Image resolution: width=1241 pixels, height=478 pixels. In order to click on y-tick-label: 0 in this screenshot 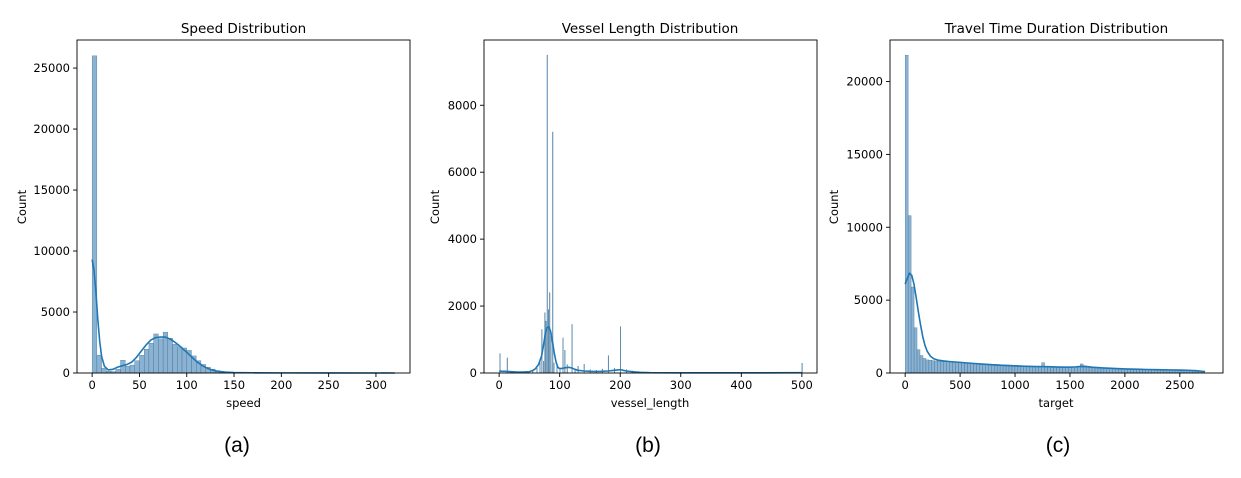, I will do `click(473, 373)`.